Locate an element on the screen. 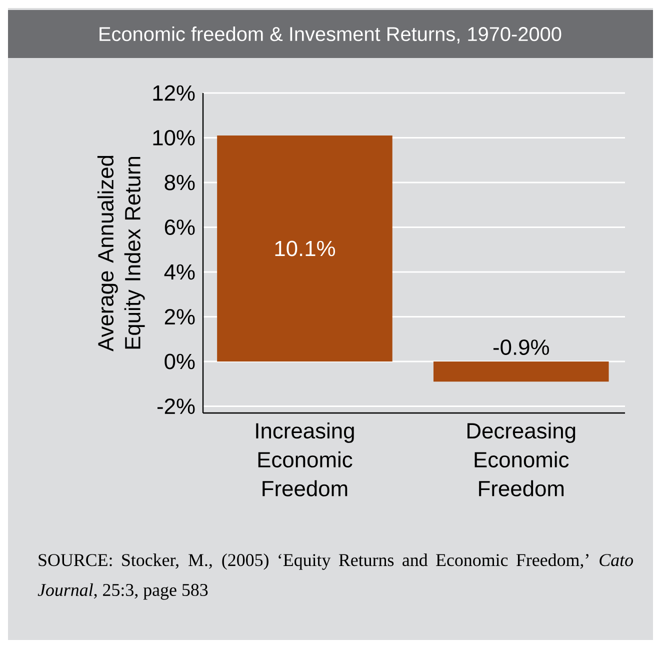  data-label: -0.9% is located at coordinates (521, 347).